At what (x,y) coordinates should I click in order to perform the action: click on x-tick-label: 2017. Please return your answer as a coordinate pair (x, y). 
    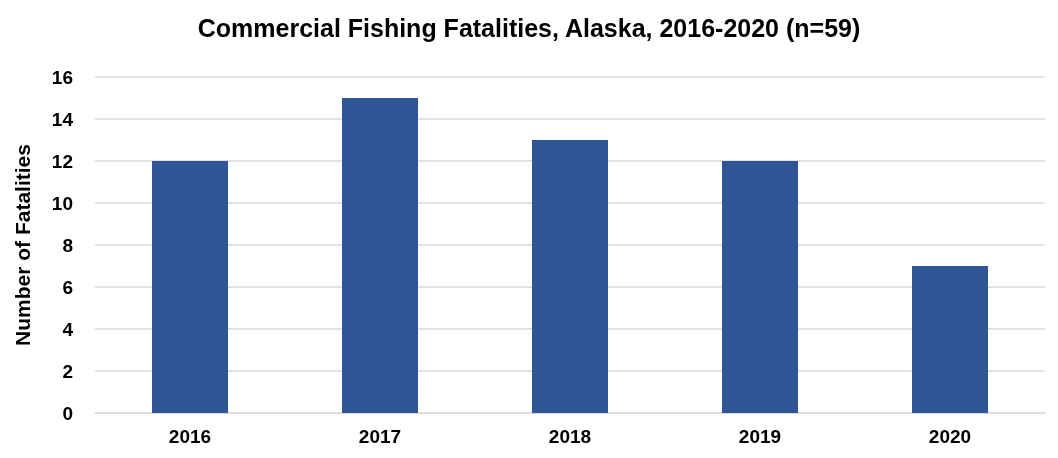
    Looking at the image, I should click on (380, 436).